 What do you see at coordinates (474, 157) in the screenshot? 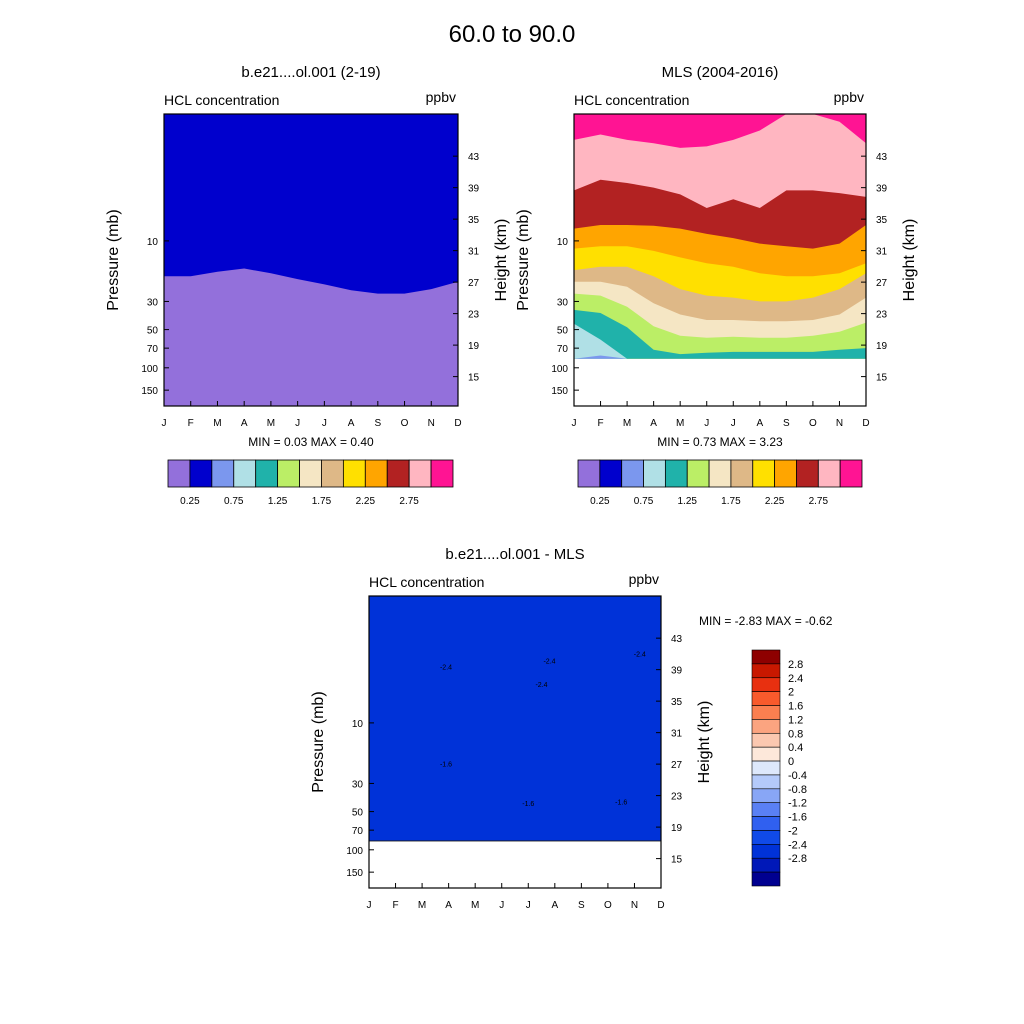
I see `y2-tick-label: 43` at bounding box center [474, 157].